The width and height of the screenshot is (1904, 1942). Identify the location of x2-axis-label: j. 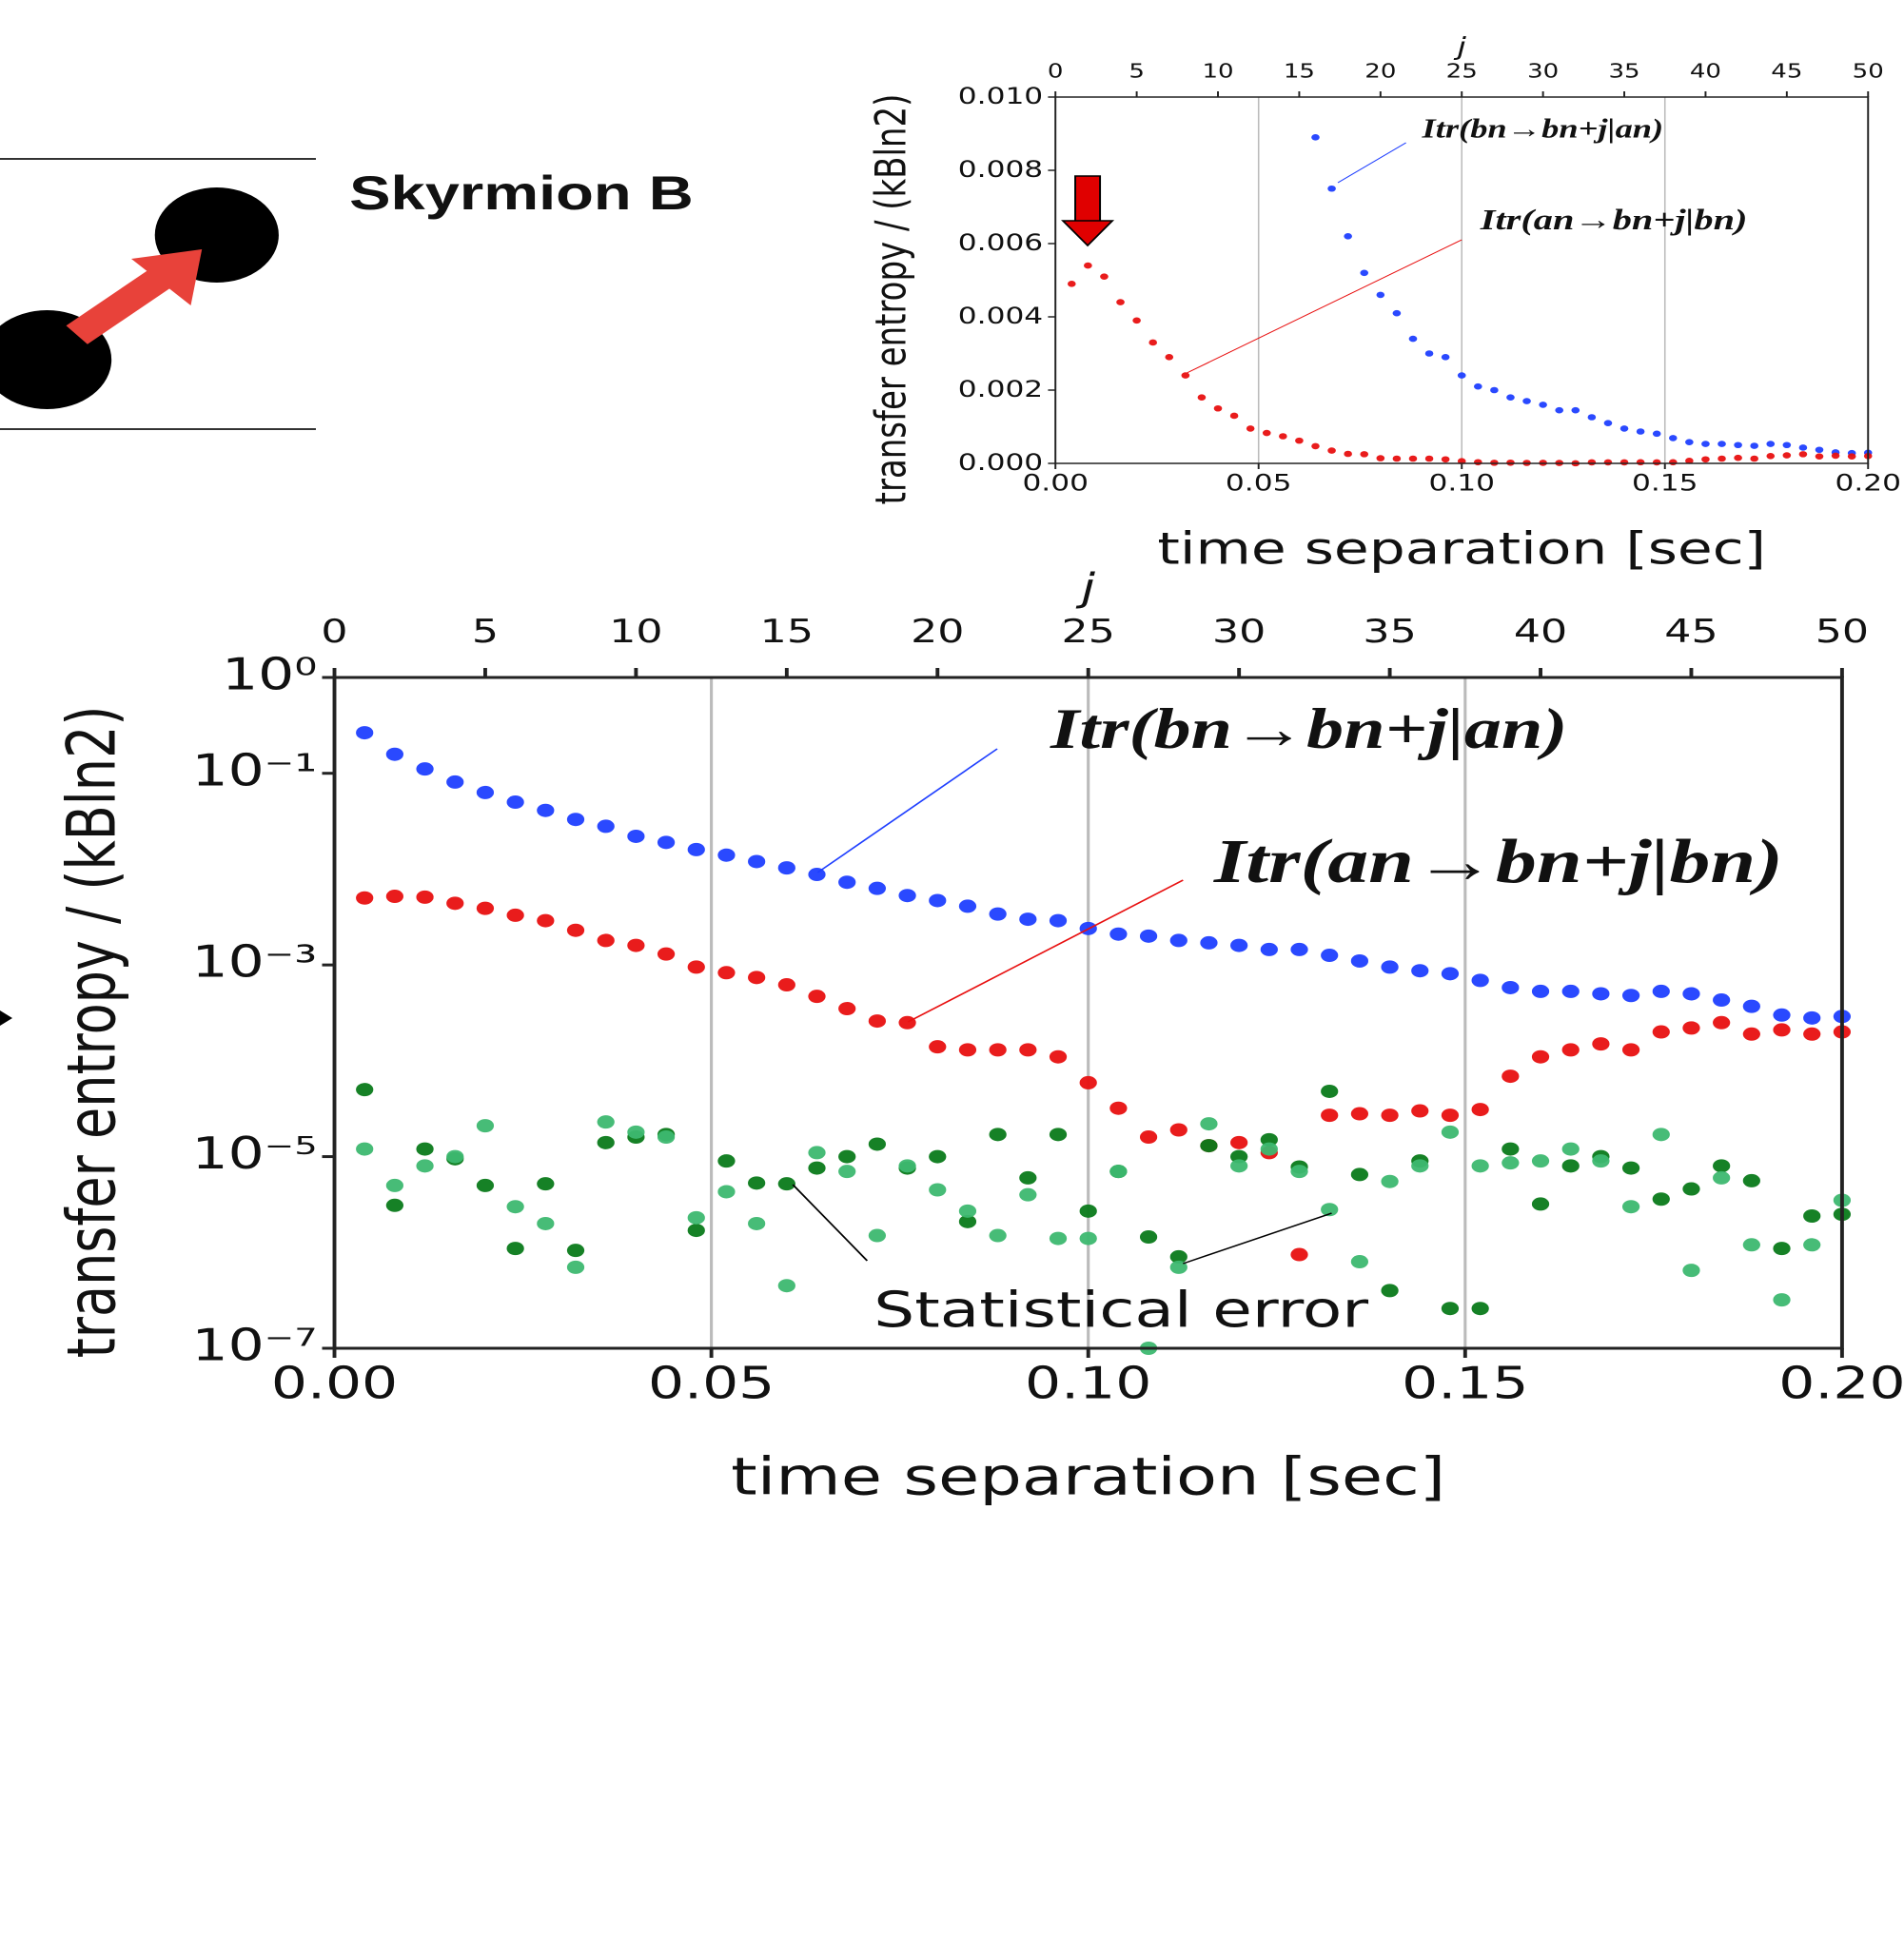
(1460, 46).